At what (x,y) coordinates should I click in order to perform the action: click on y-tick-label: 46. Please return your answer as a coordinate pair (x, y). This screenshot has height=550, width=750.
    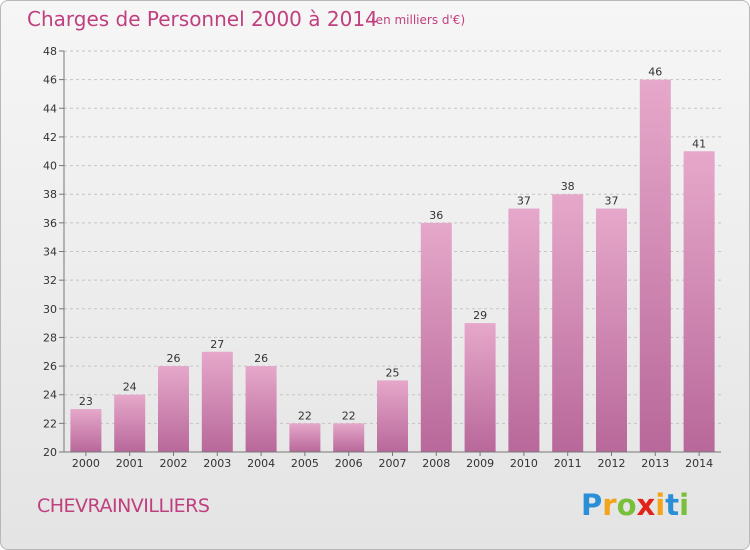
    Looking at the image, I should click on (50, 80).